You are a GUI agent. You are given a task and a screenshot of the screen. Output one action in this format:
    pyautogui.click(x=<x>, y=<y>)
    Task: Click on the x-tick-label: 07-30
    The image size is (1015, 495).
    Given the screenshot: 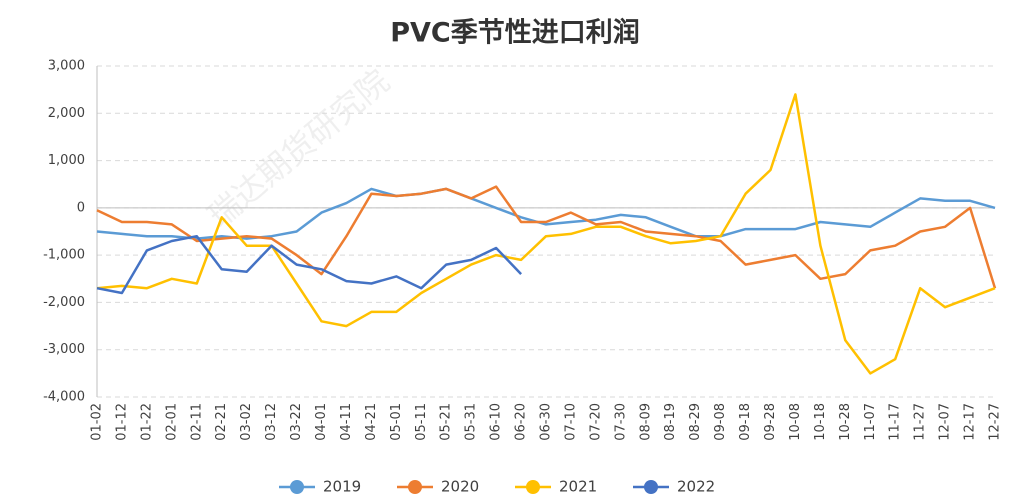 What is the action you would take?
    pyautogui.click(x=620, y=422)
    